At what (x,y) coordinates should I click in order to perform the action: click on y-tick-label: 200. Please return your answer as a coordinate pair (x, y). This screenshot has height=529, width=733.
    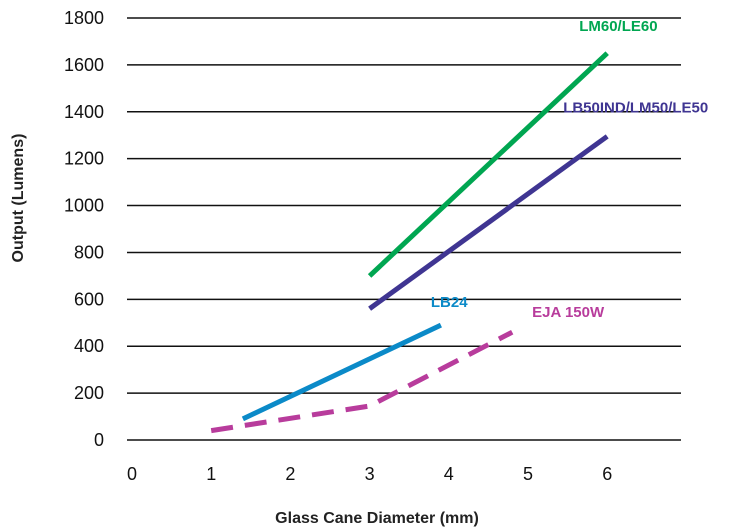
    Looking at the image, I should click on (89, 393).